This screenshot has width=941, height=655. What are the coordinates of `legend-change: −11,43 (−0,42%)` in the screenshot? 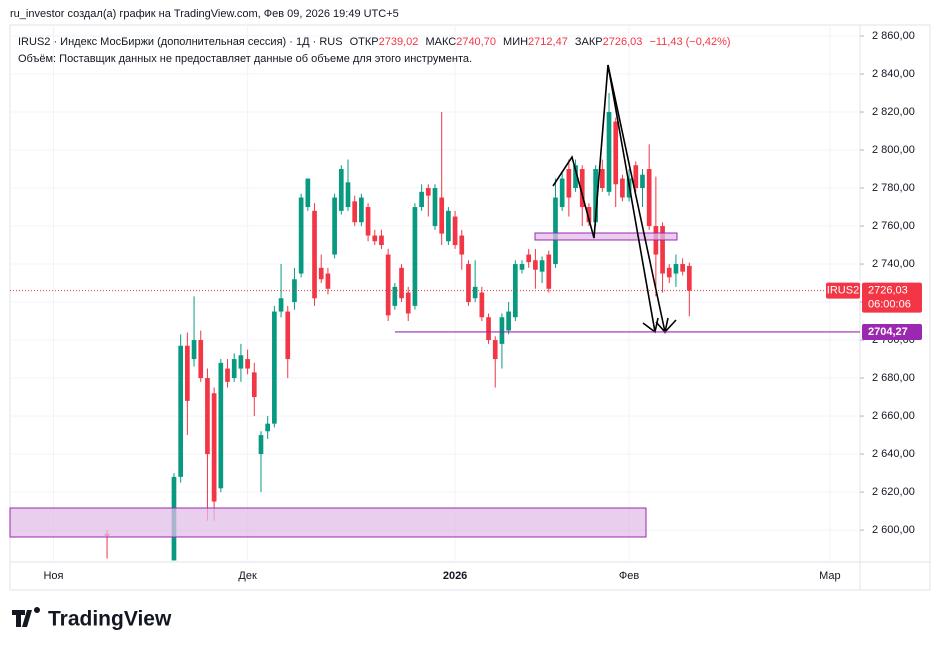 It's located at (689, 42).